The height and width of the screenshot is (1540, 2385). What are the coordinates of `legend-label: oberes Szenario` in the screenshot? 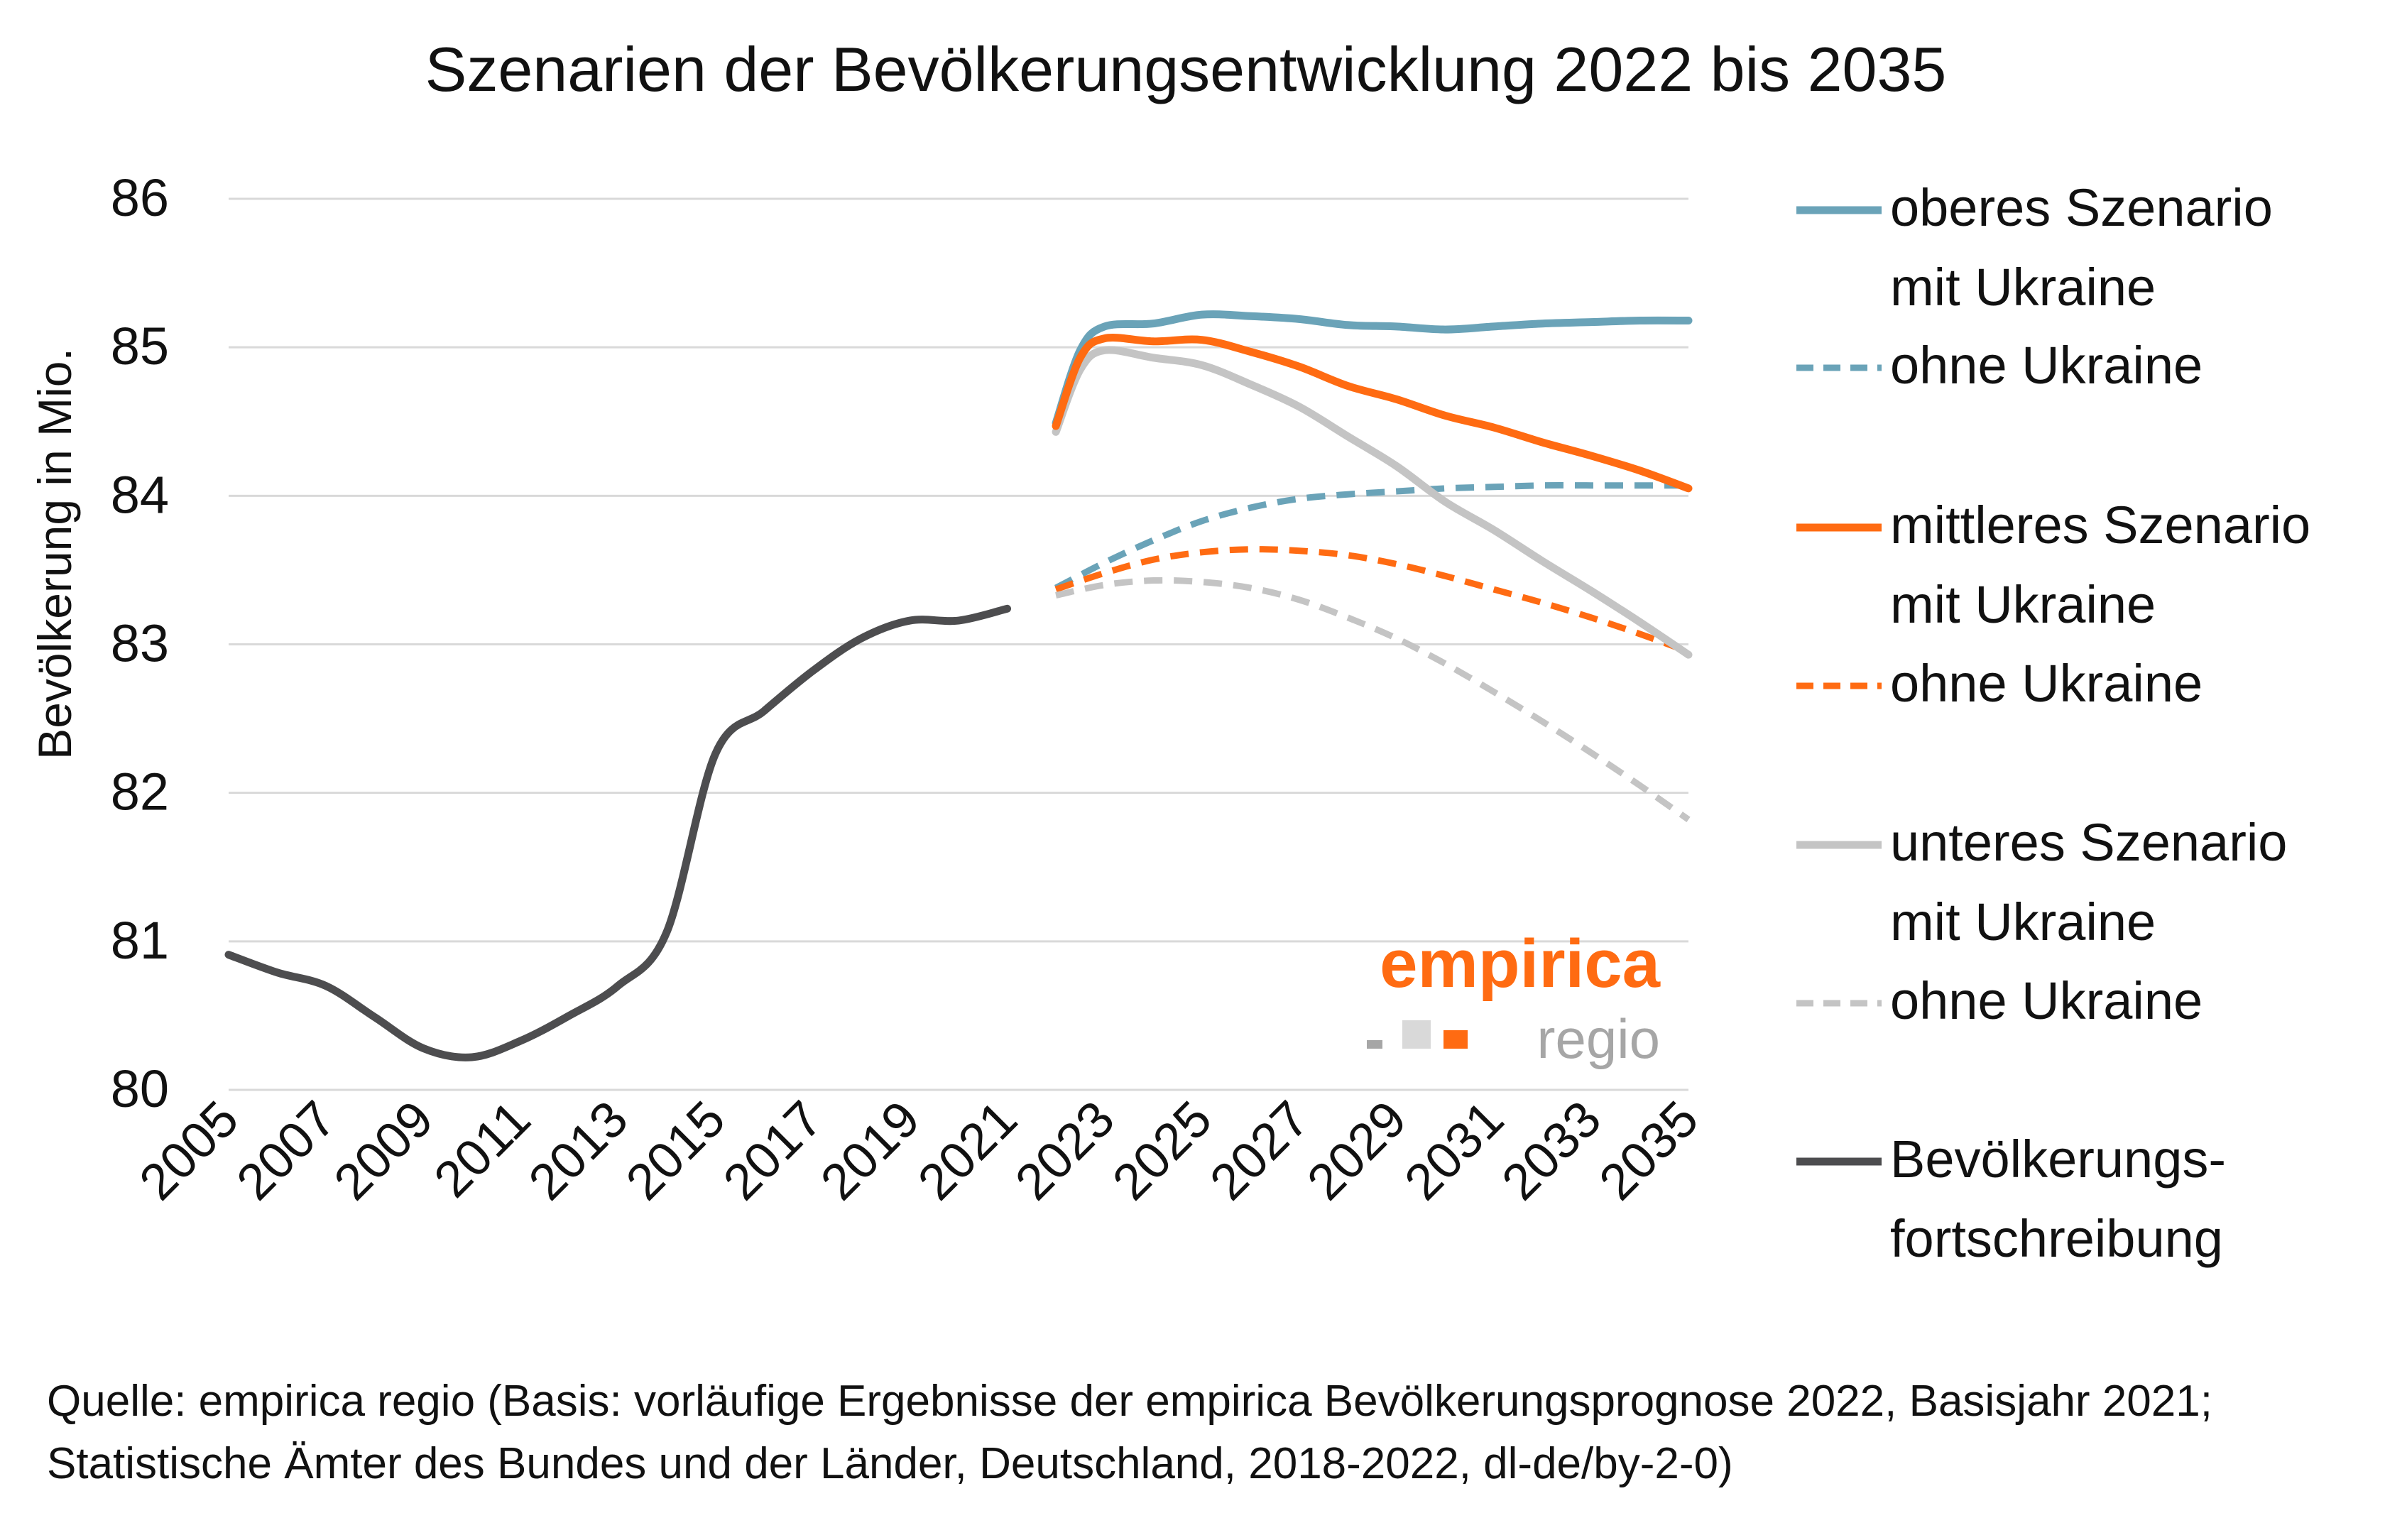 It's located at (2081, 207).